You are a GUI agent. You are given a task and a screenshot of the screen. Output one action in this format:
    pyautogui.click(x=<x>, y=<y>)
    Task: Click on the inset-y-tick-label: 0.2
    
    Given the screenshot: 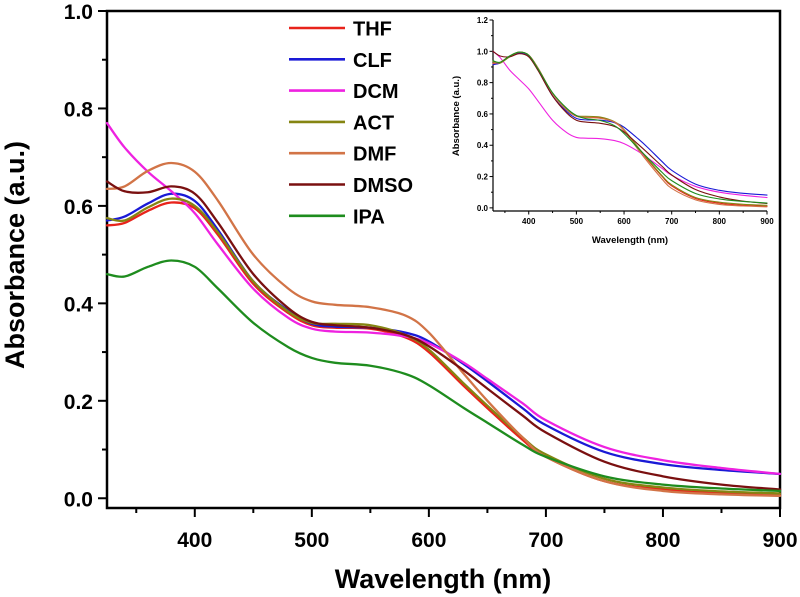 What is the action you would take?
    pyautogui.click(x=483, y=177)
    